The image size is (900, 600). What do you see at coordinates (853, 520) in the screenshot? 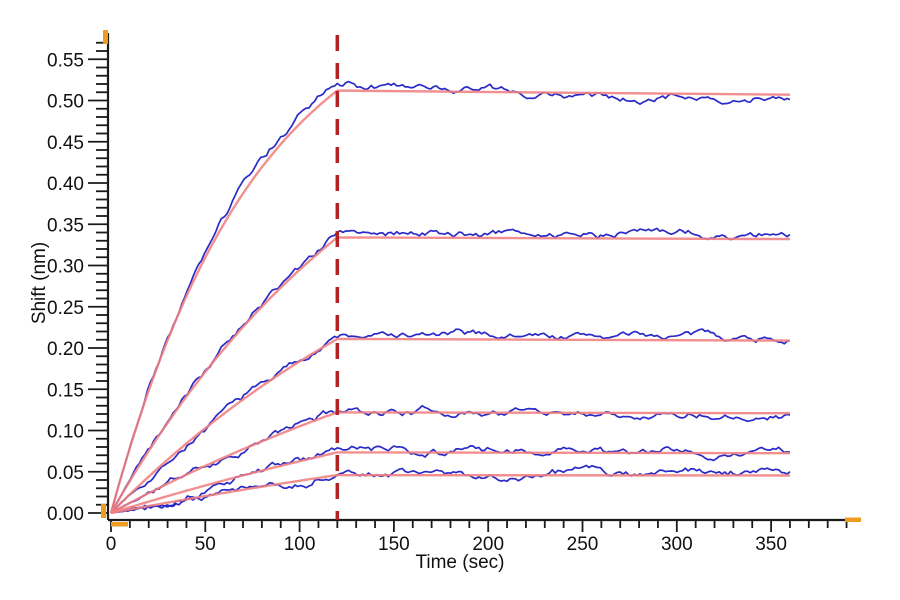
I see `x-axis-end-range-handle` at bounding box center [853, 520].